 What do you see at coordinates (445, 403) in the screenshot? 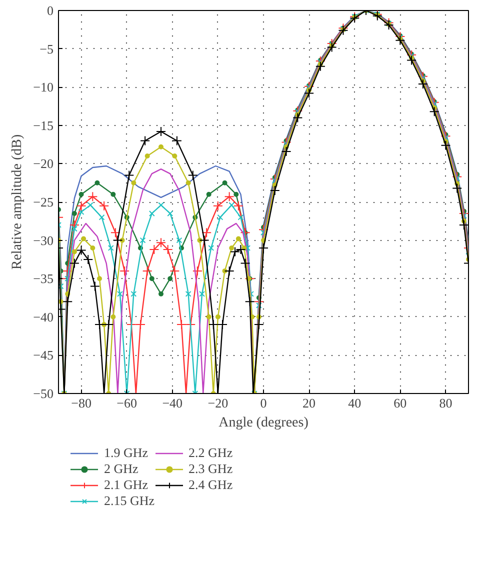
I see `x-tick-label: 80` at bounding box center [445, 403].